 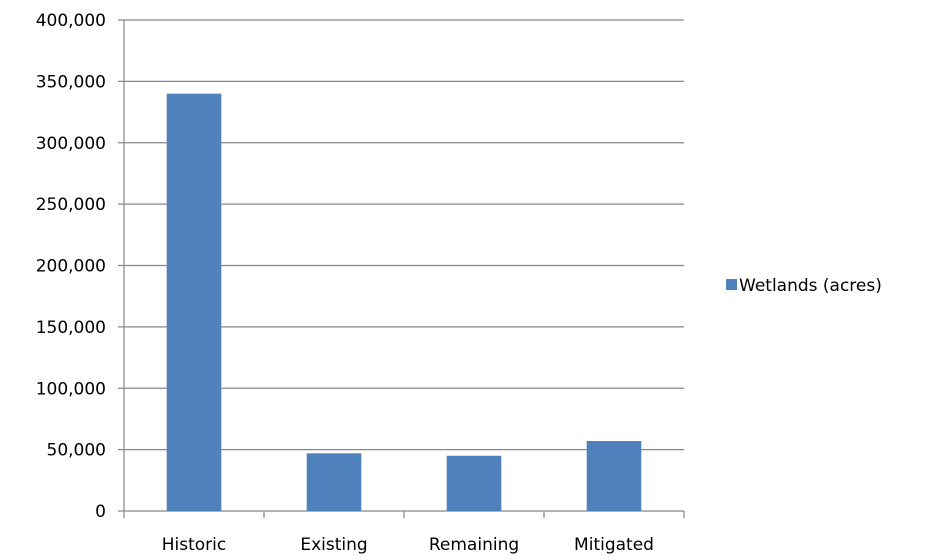 I want to click on x-category-label: Historic, so click(x=194, y=545).